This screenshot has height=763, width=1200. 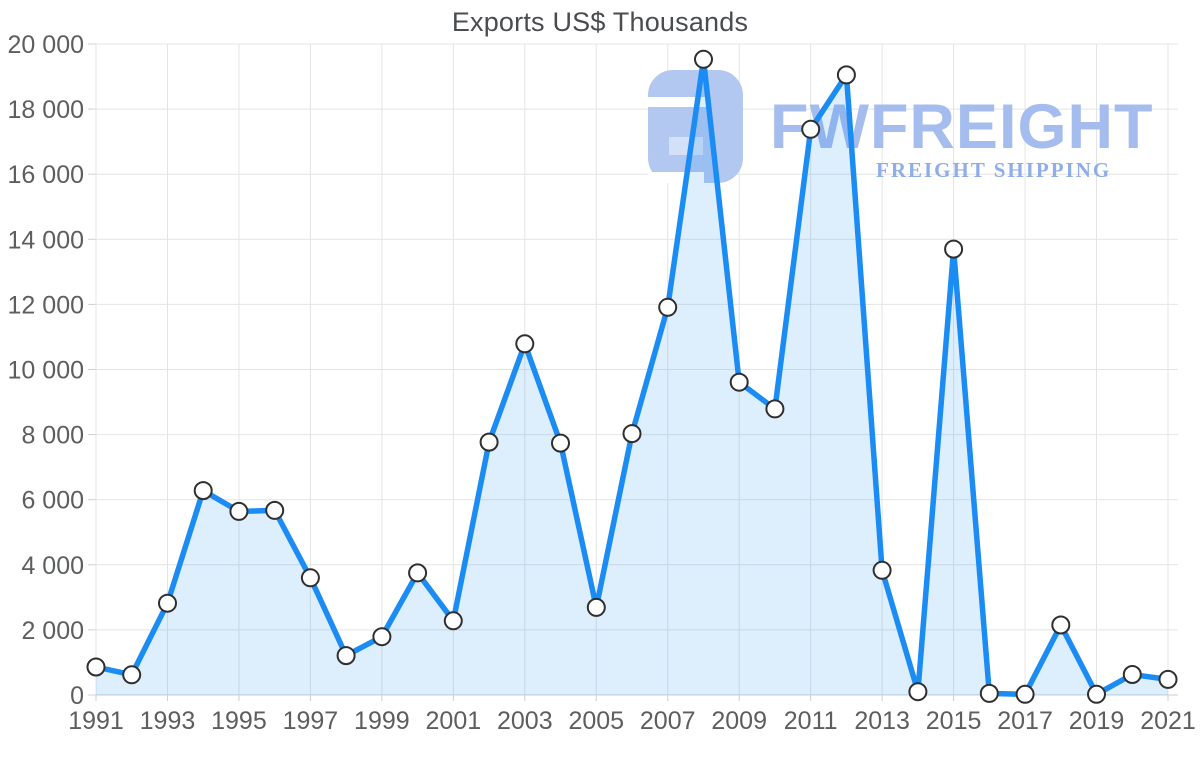 What do you see at coordinates (846, 75) in the screenshot?
I see `data-point-2012` at bounding box center [846, 75].